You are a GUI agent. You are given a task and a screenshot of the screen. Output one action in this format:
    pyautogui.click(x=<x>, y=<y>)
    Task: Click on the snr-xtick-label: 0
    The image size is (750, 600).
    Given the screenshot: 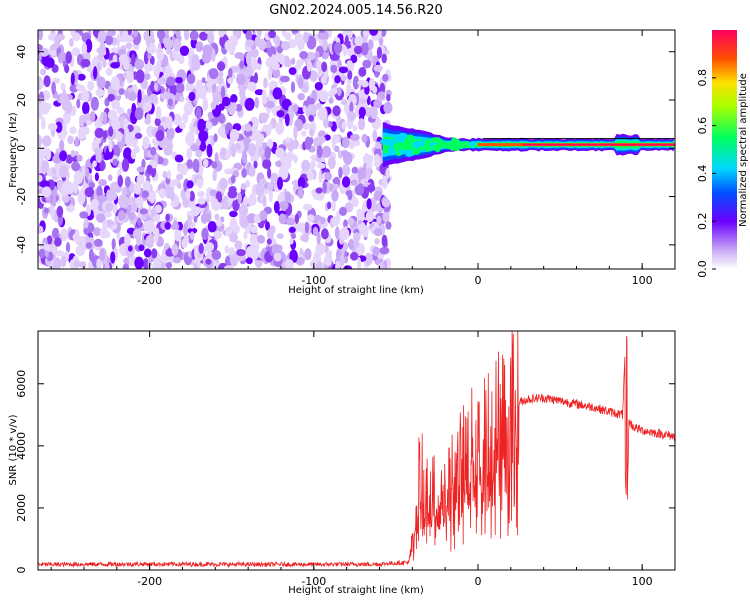 What is the action you would take?
    pyautogui.click(x=477, y=581)
    